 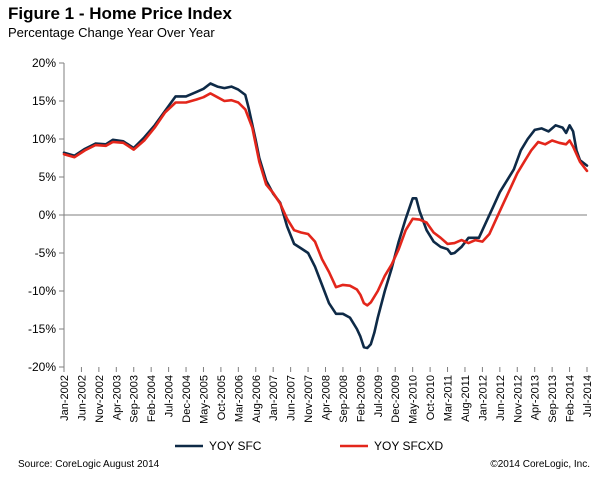 I want to click on y-axis: -20% -15% -10% -5% 0% 5% 10% 15% 20%, so click(x=46, y=215).